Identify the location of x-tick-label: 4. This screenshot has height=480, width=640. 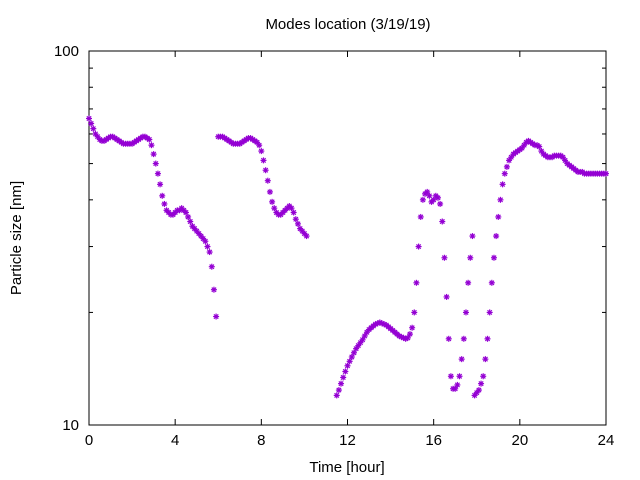
(175, 440).